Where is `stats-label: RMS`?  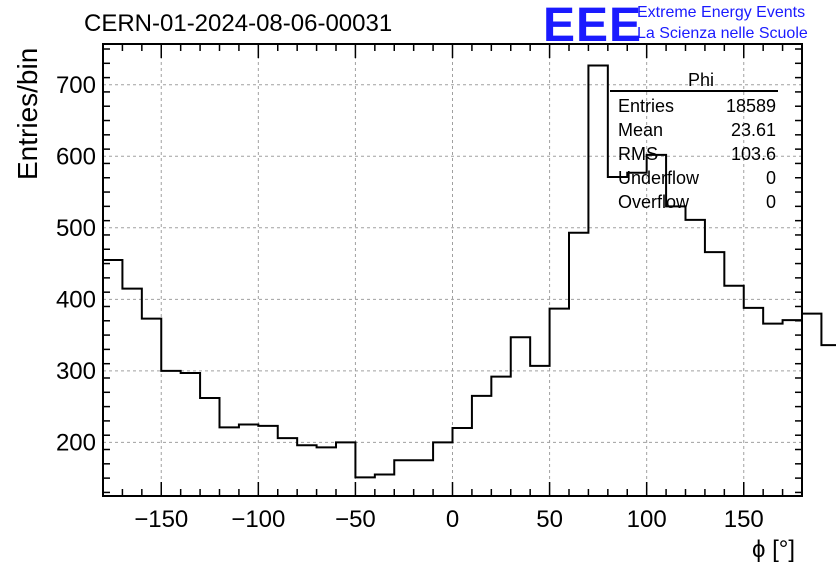
stats-label: RMS is located at coordinates (638, 154).